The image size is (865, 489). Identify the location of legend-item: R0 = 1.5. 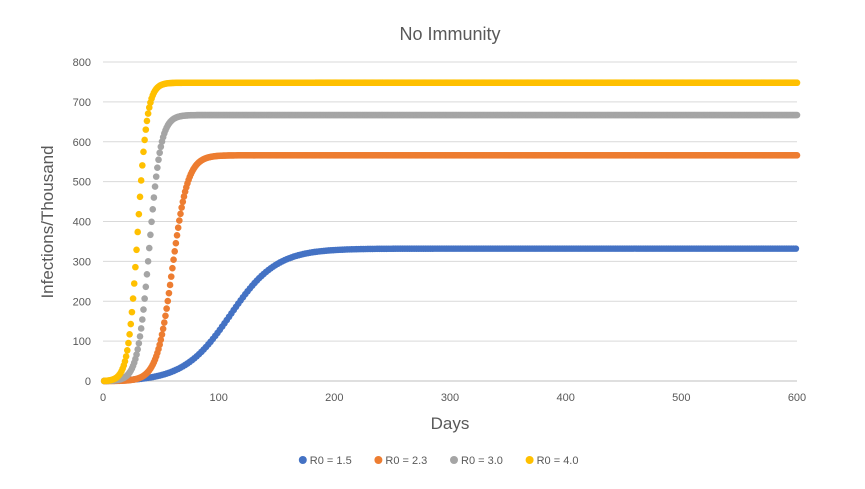
(325, 461).